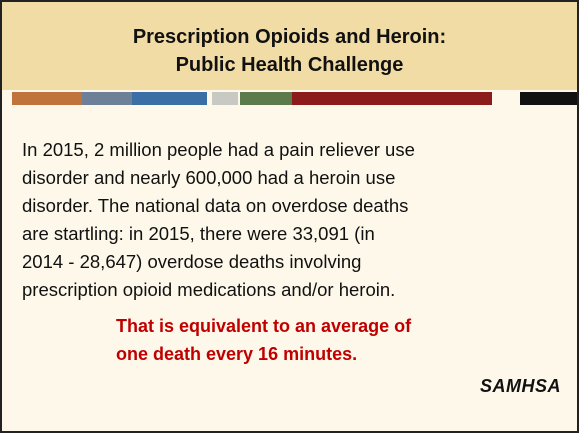 The width and height of the screenshot is (579, 433). I want to click on title-line: Public Health Challenge, so click(289, 65).